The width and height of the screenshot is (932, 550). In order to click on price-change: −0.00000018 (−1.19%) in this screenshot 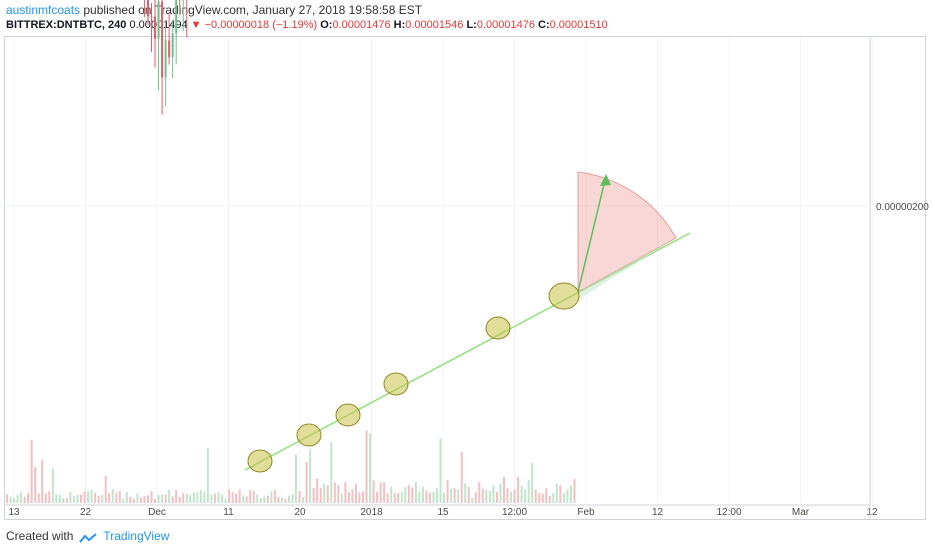, I will do `click(261, 25)`.